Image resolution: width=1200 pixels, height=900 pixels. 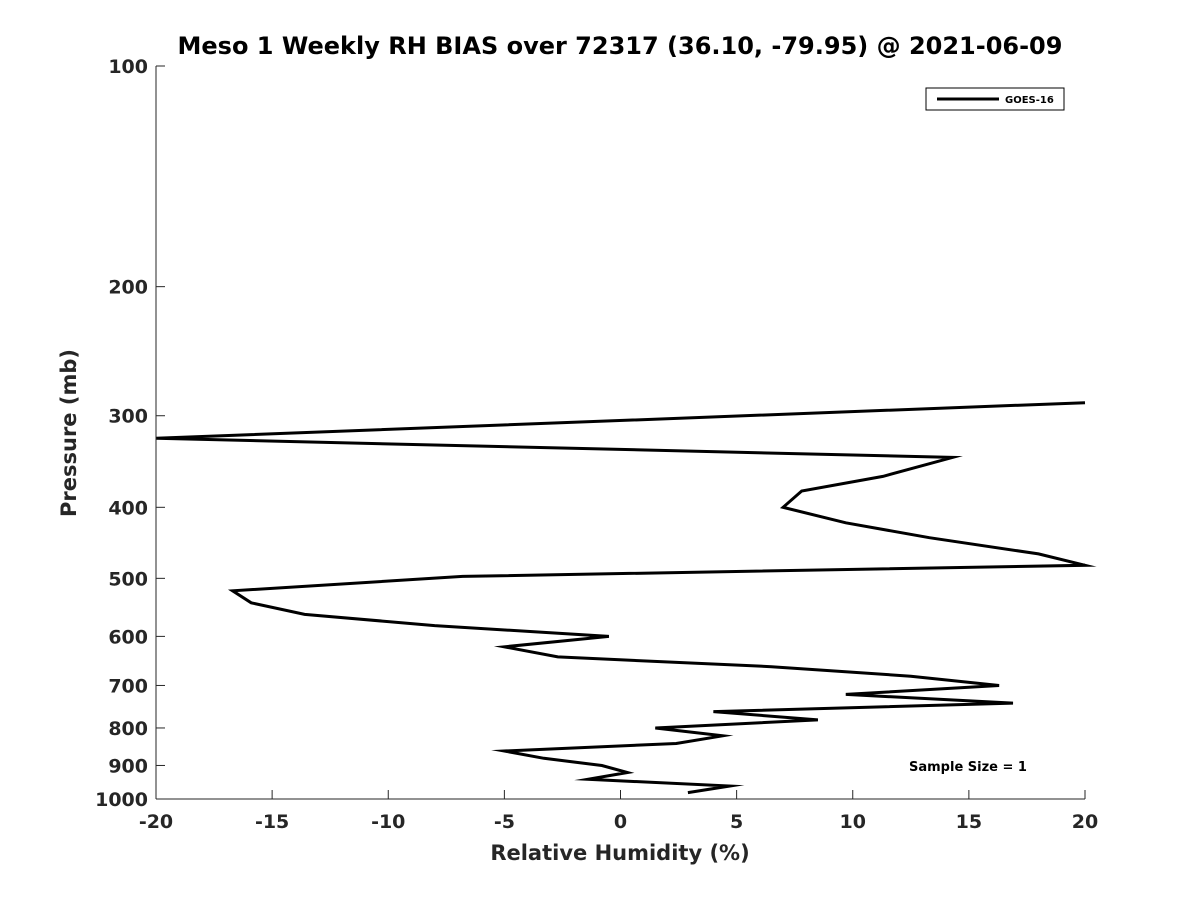 What do you see at coordinates (1029, 100) in the screenshot?
I see `legend-entry-goes-16: GOES-16` at bounding box center [1029, 100].